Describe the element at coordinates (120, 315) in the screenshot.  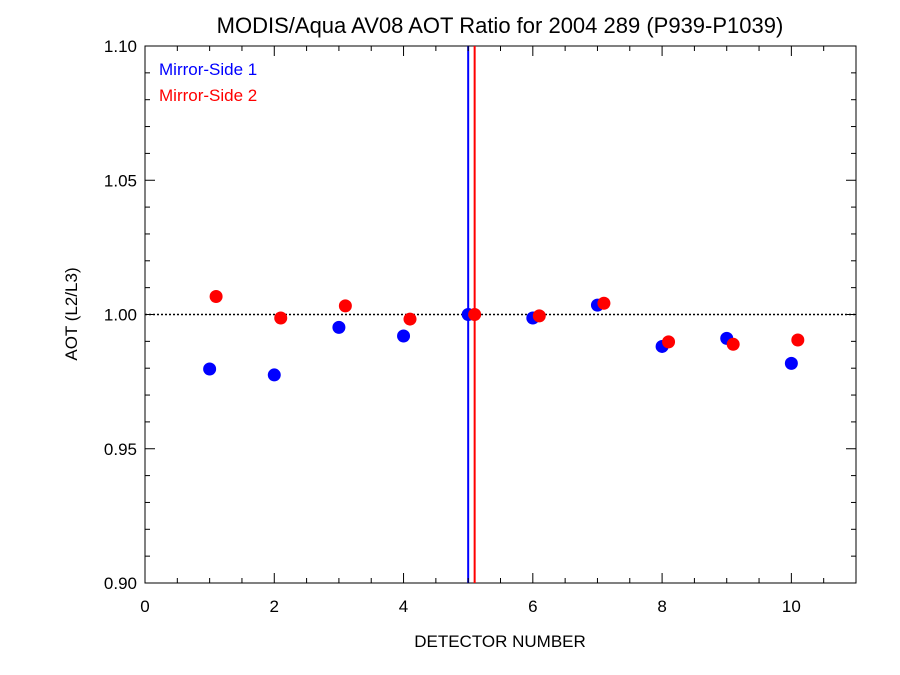
I see `y-tick-label: 1.00` at that location.